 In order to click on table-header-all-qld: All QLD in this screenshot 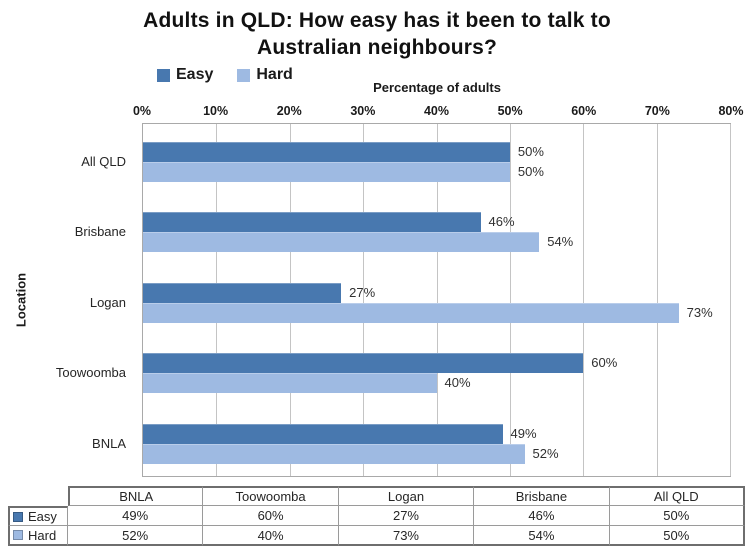, I will do `click(677, 496)`.